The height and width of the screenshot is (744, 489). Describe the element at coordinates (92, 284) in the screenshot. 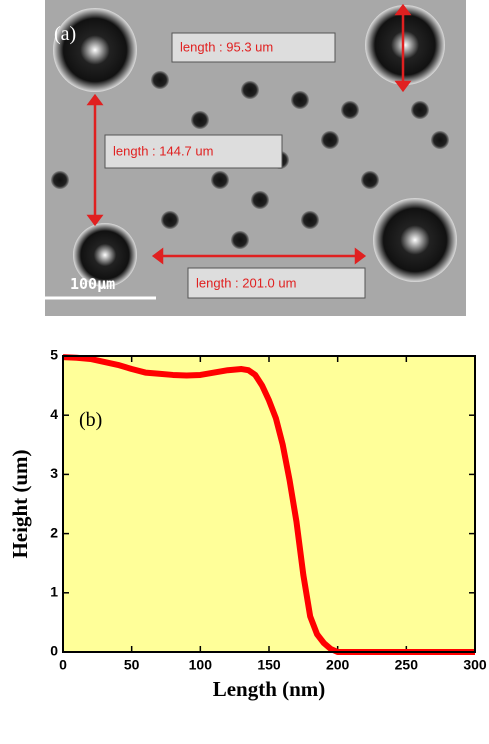

I see `scale-bar-label: 100μm` at that location.